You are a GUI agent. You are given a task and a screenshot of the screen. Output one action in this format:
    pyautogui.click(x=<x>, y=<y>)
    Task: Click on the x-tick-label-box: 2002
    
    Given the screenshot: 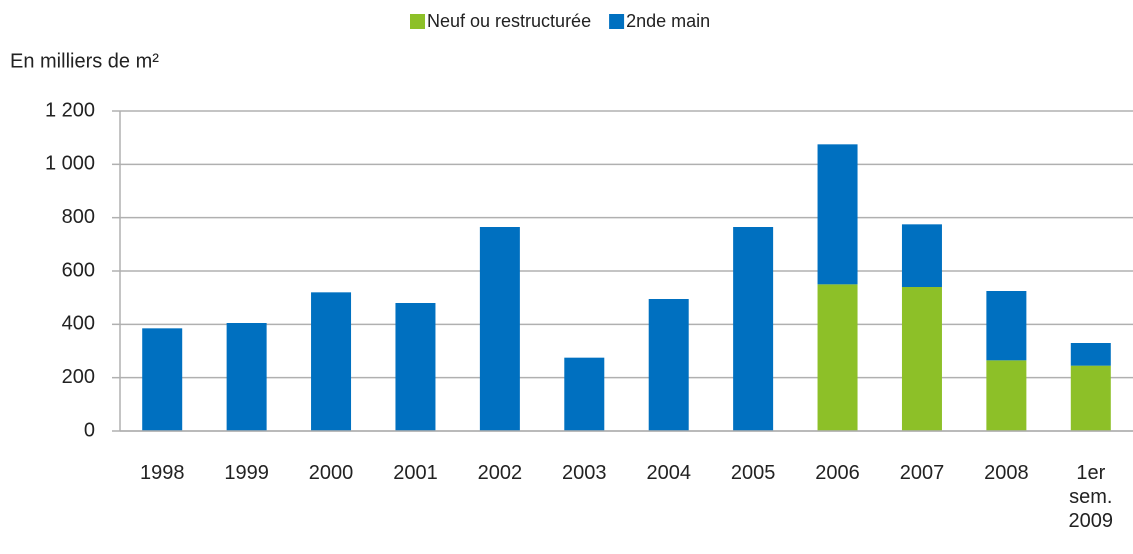 What is the action you would take?
    pyautogui.click(x=500, y=473)
    